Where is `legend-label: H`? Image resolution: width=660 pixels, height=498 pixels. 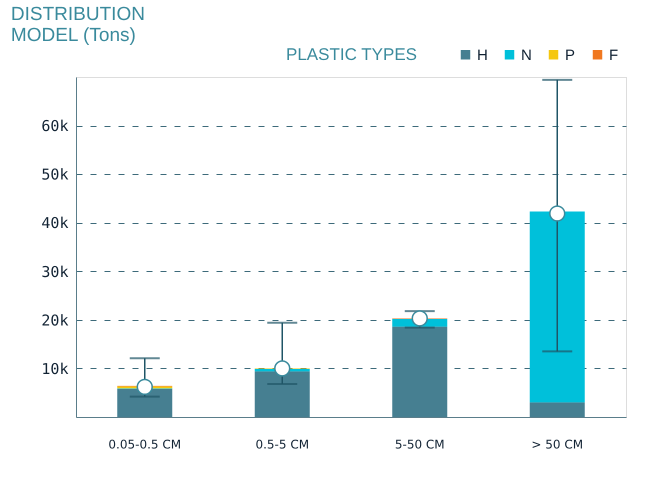
legend-label: H is located at coordinates (482, 55).